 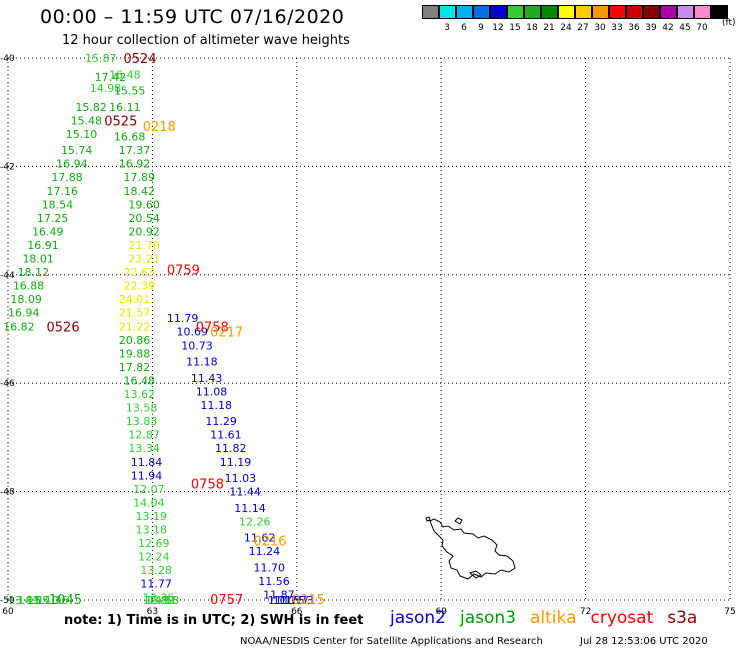 I want to click on wave-height-label: 16.49, so click(x=48, y=231).